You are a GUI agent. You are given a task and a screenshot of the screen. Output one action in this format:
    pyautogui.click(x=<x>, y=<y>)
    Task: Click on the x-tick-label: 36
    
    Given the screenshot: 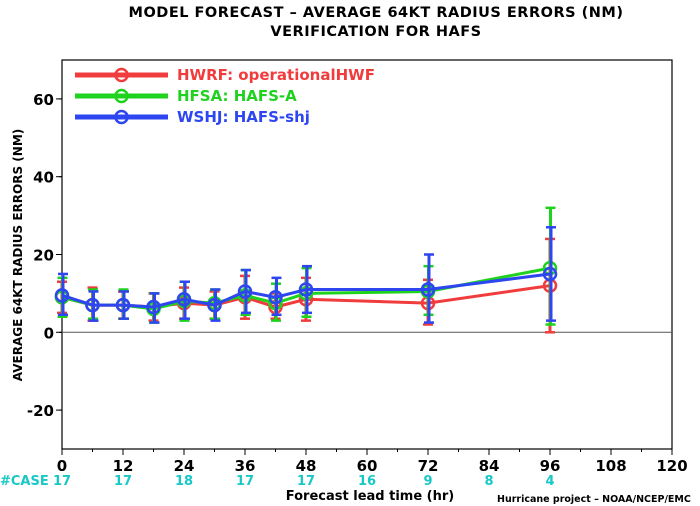 What is the action you would take?
    pyautogui.click(x=245, y=466)
    